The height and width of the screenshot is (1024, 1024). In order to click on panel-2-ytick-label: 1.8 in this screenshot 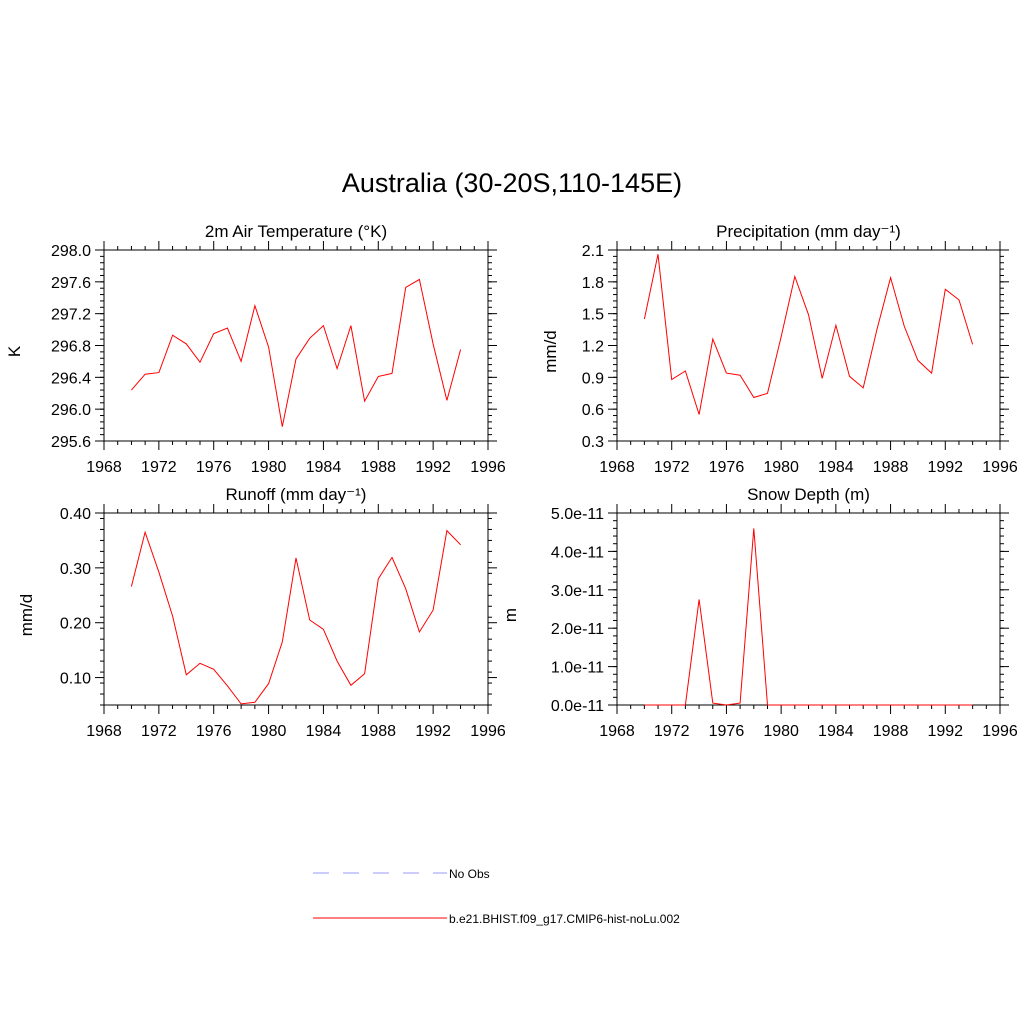, I will do `click(593, 283)`.